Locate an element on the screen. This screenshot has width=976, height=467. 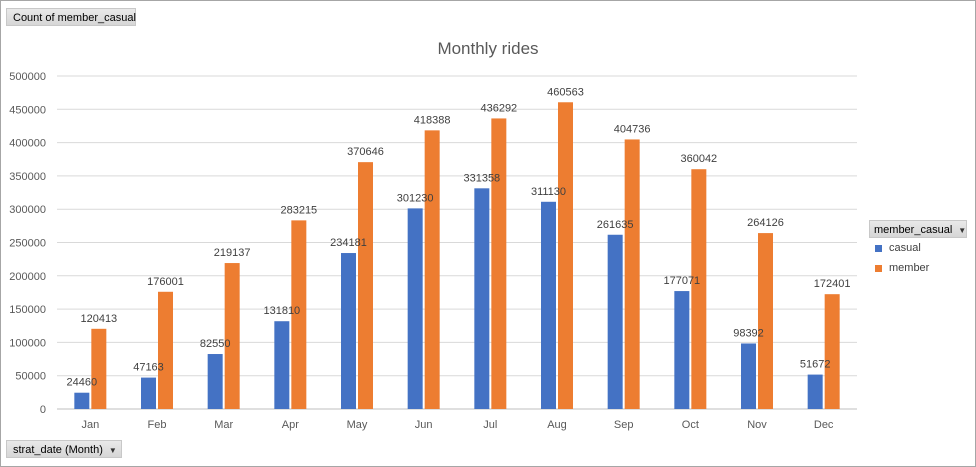
bar-member-apr is located at coordinates (299, 314).